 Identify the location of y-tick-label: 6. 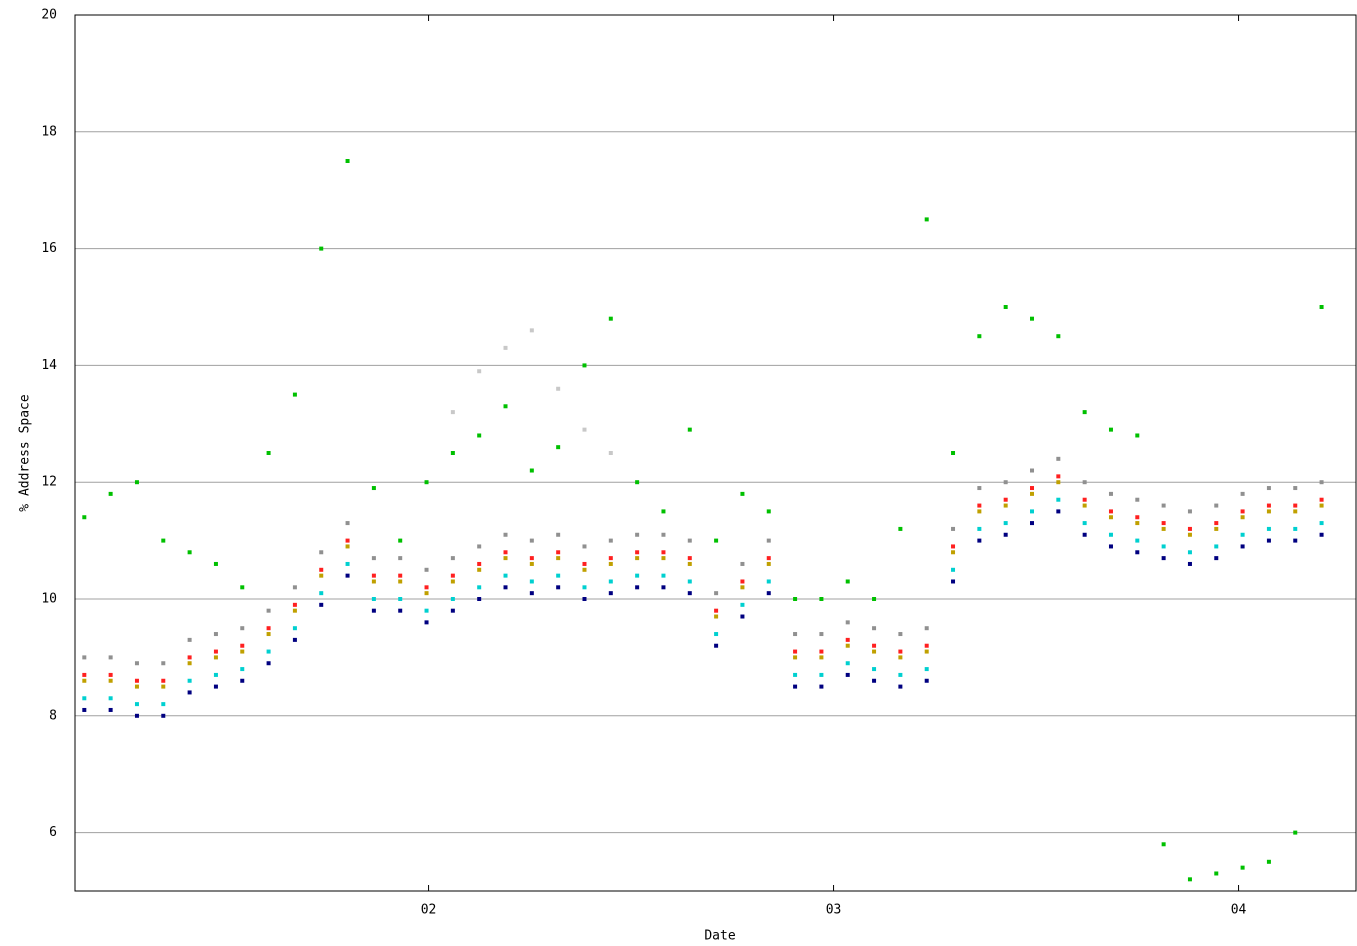
(53, 832).